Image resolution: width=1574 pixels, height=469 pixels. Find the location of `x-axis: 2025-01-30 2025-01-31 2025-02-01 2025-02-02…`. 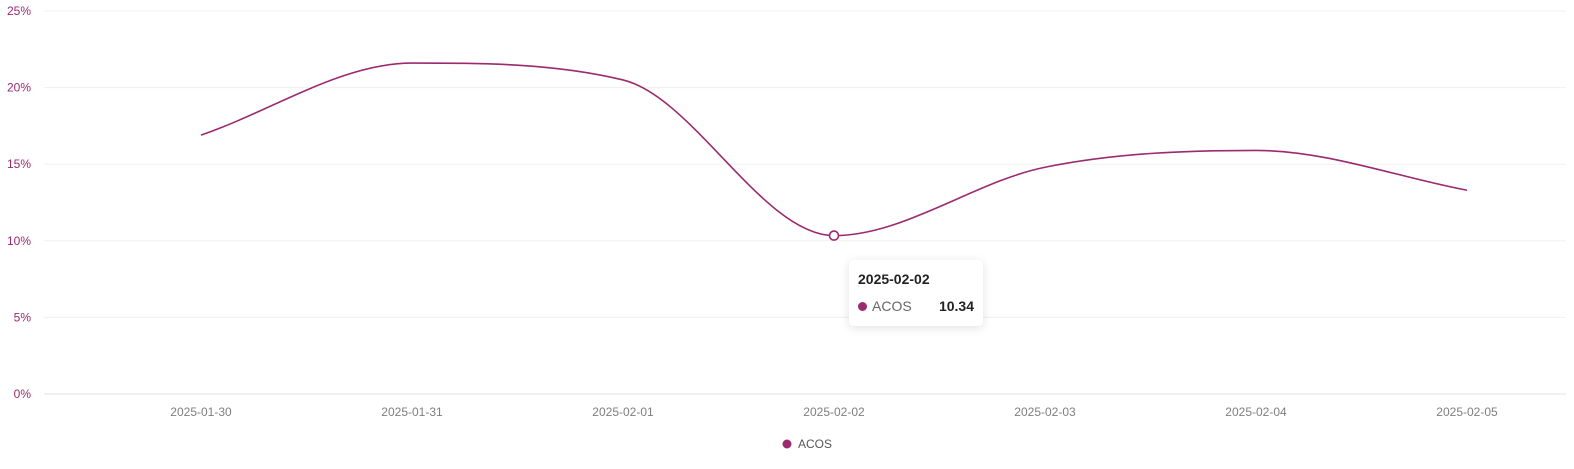

x-axis: 2025-01-30 2025-01-31 2025-02-01 2025-02-02… is located at coordinates (805, 406).